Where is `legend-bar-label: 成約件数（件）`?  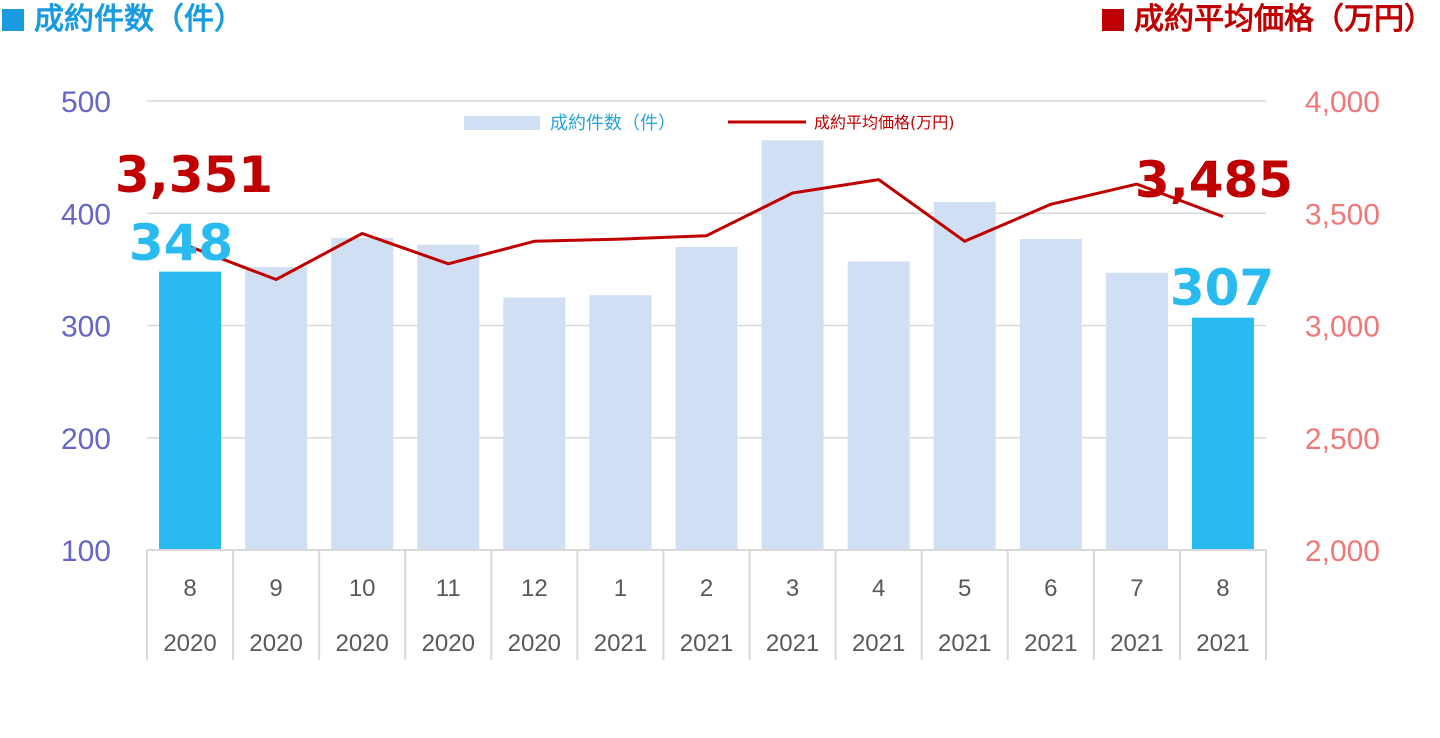
legend-bar-label: 成約件数（件） is located at coordinates (613, 123).